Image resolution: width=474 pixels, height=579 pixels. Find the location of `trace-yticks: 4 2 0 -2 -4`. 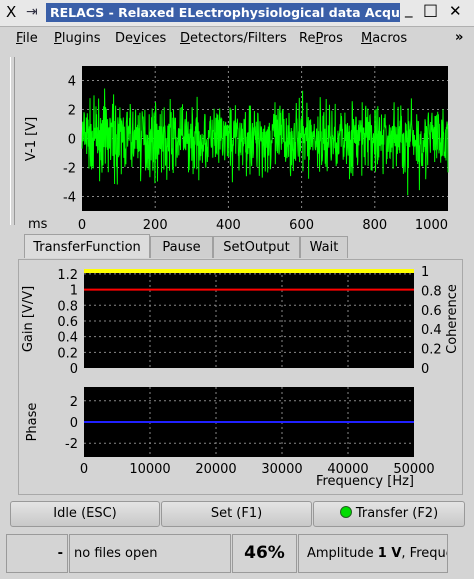

trace-yticks: 4 2 0 -2 -4 is located at coordinates (69, 140).